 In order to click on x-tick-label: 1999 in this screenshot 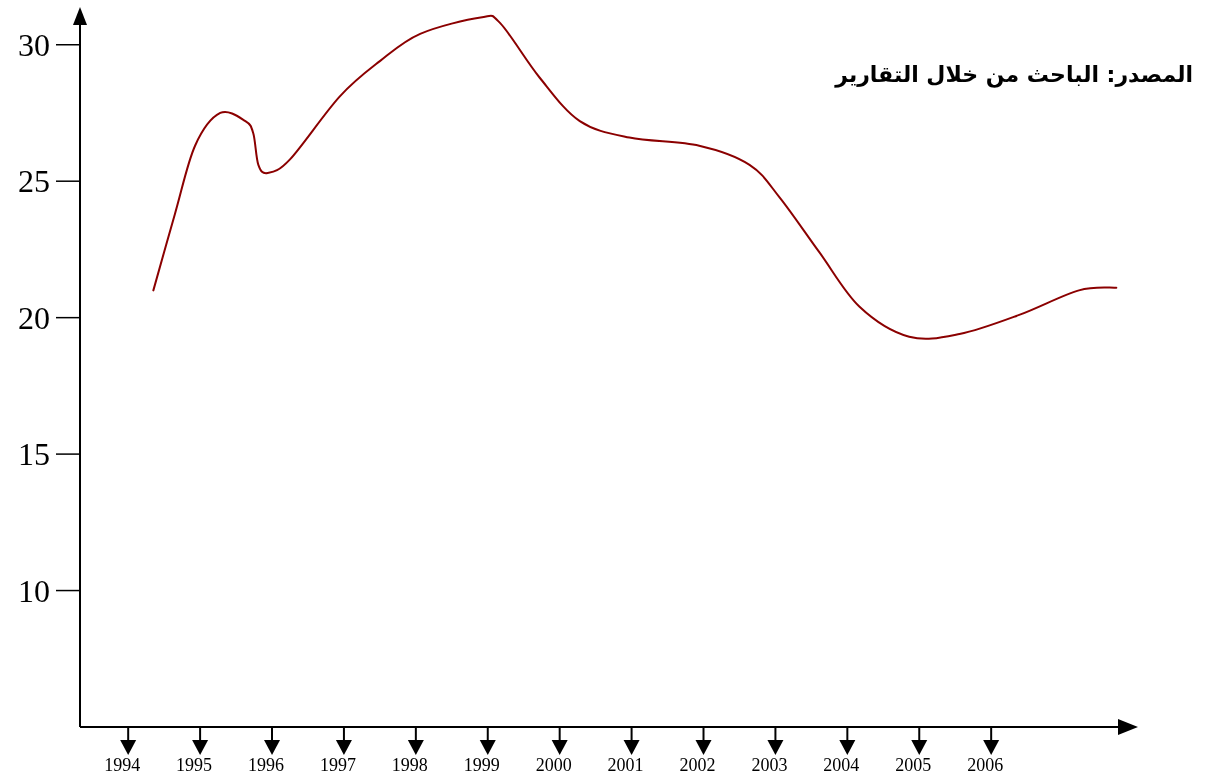, I will do `click(481, 765)`.